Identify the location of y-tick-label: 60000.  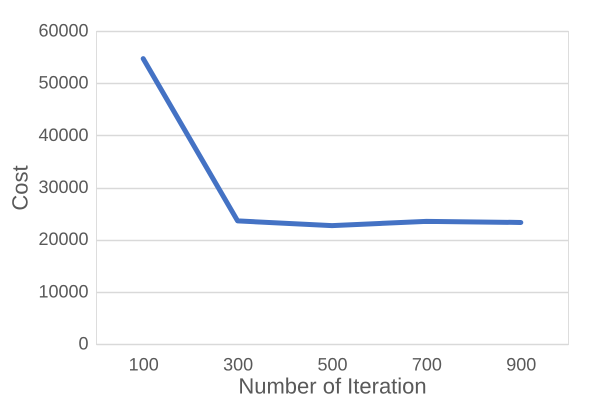
(63, 30).